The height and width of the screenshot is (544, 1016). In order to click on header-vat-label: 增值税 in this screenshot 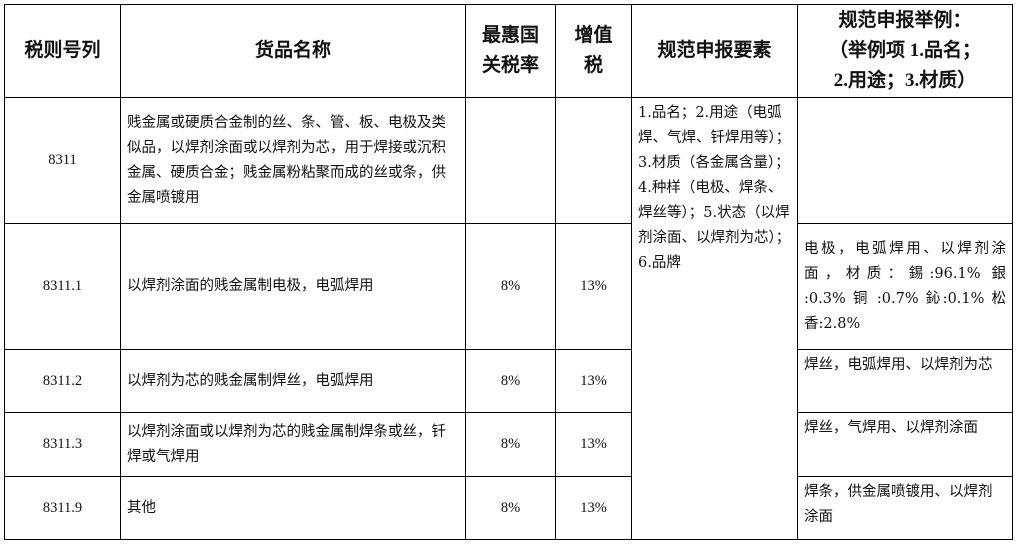, I will do `click(593, 50)`.